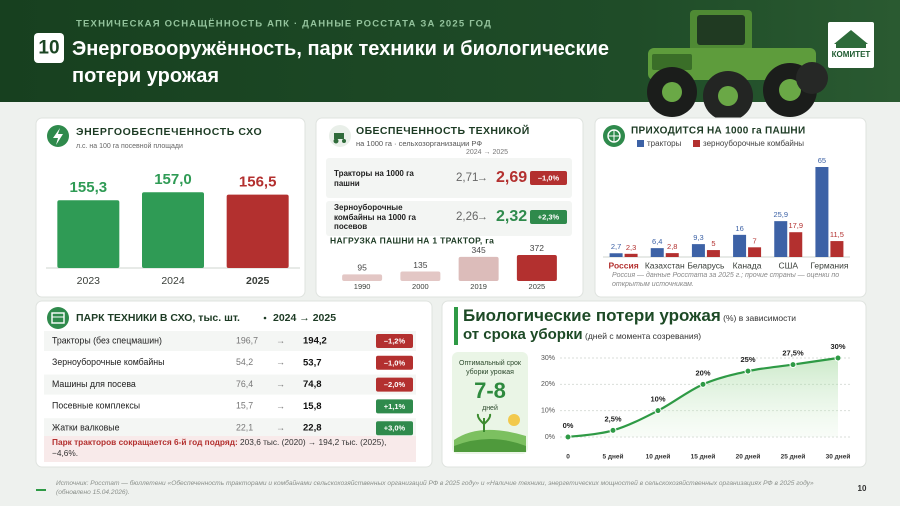 Image resolution: width=900 pixels, height=506 pixels. I want to click on row-label: Тракторы на 1000 га пашни, so click(374, 178).